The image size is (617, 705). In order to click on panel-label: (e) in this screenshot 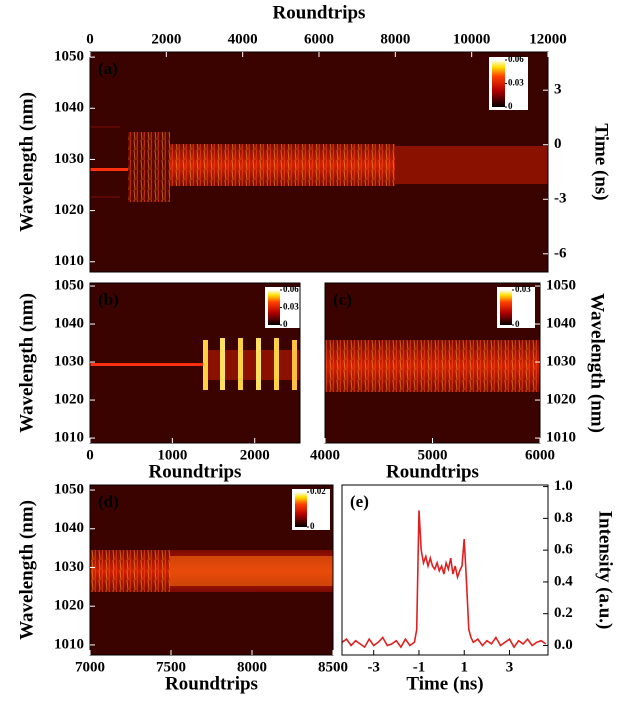, I will do `click(359, 501)`.